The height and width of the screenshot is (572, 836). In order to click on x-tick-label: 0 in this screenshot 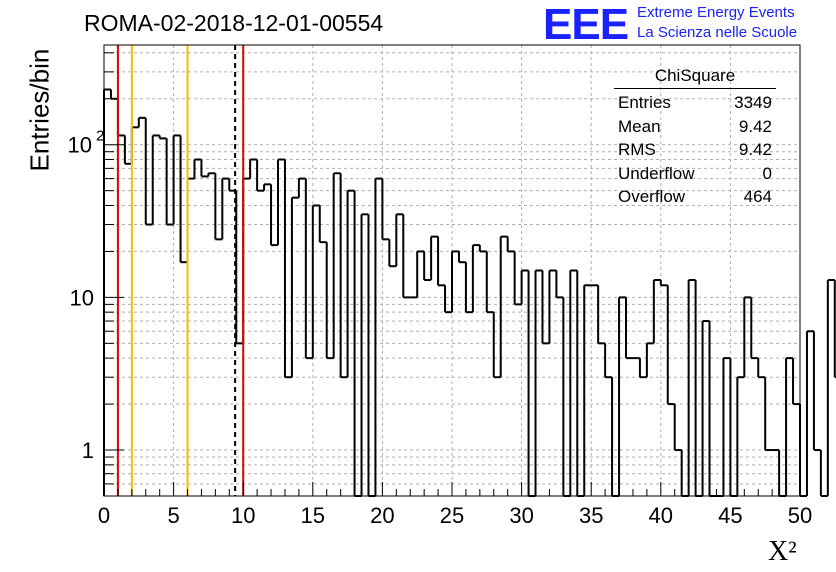, I will do `click(104, 515)`.